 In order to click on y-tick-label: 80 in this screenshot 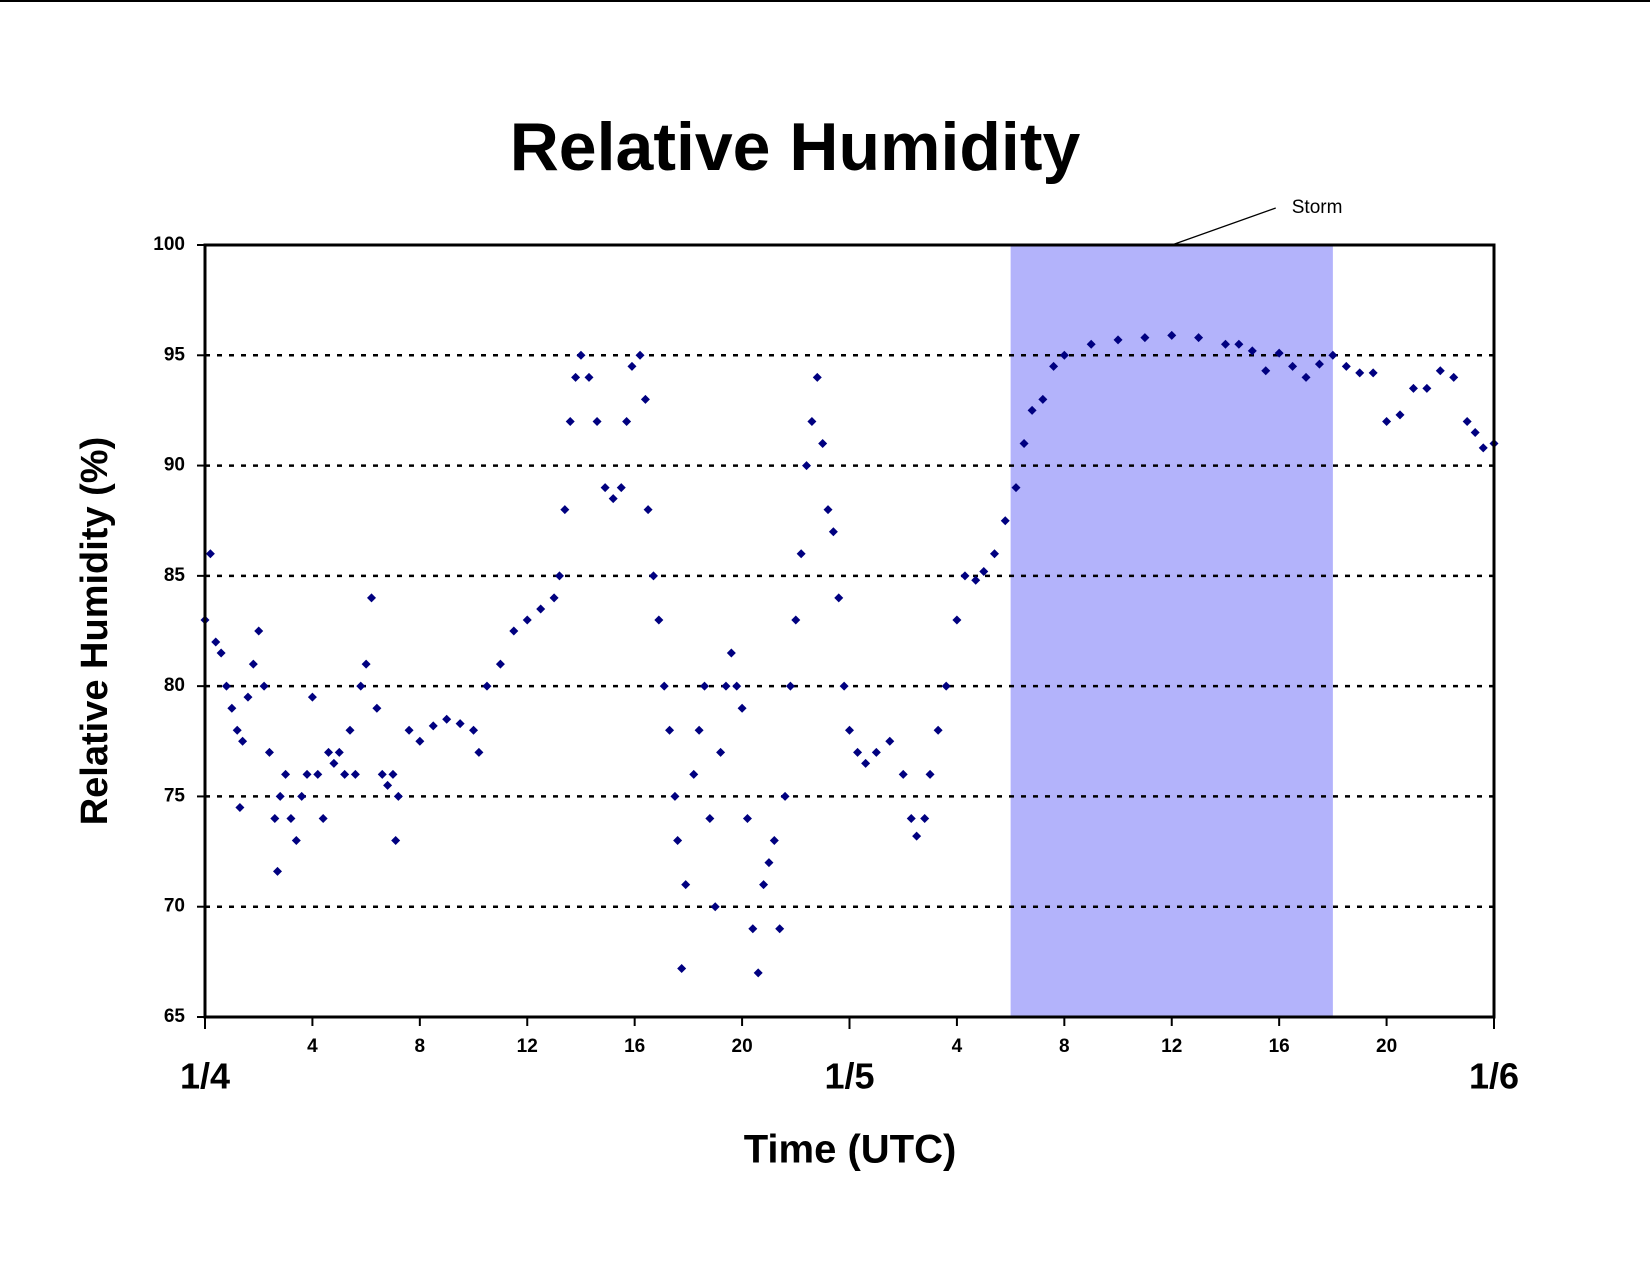, I will do `click(174, 685)`.